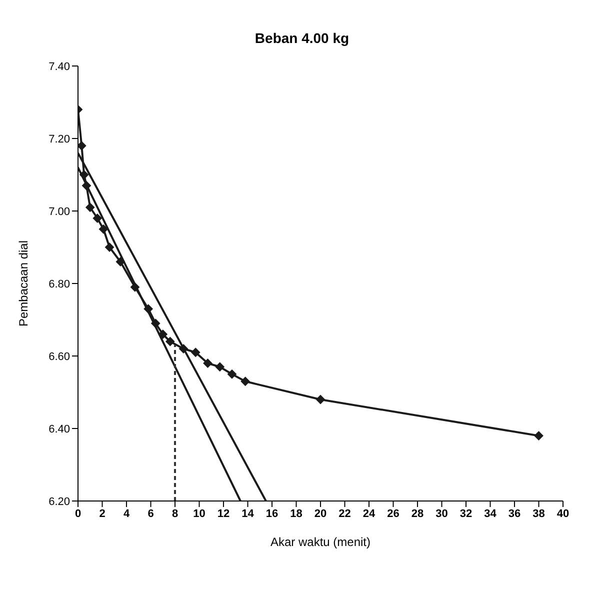 The height and width of the screenshot is (604, 604). I want to click on x-tick-label: 12, so click(223, 514).